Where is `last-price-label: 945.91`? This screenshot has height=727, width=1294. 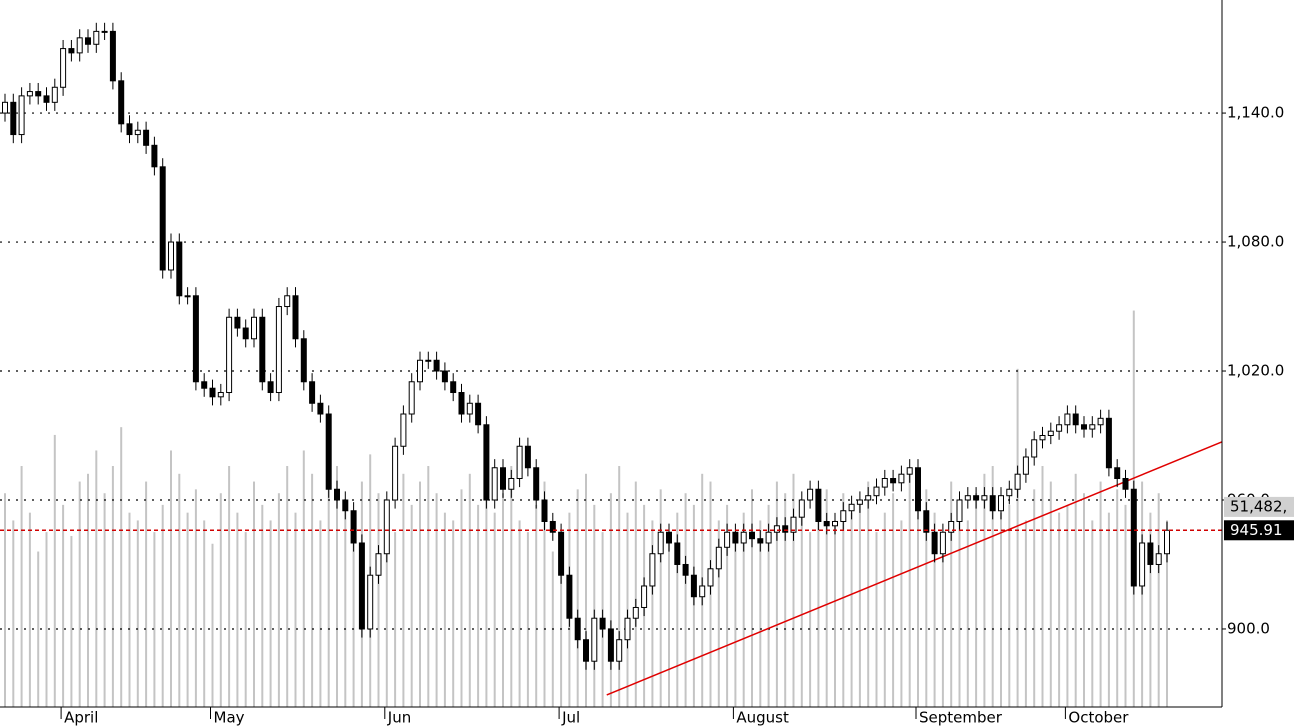
last-price-label: 945.91 is located at coordinates (1256, 530).